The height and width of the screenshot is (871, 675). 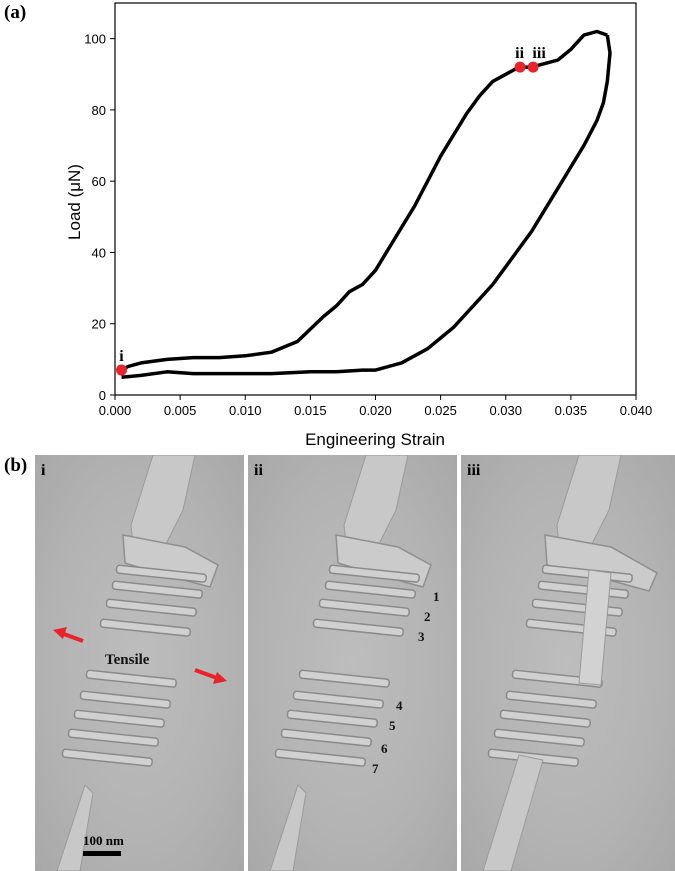 What do you see at coordinates (99, 252) in the screenshot?
I see `y-tick-label: 40` at bounding box center [99, 252].